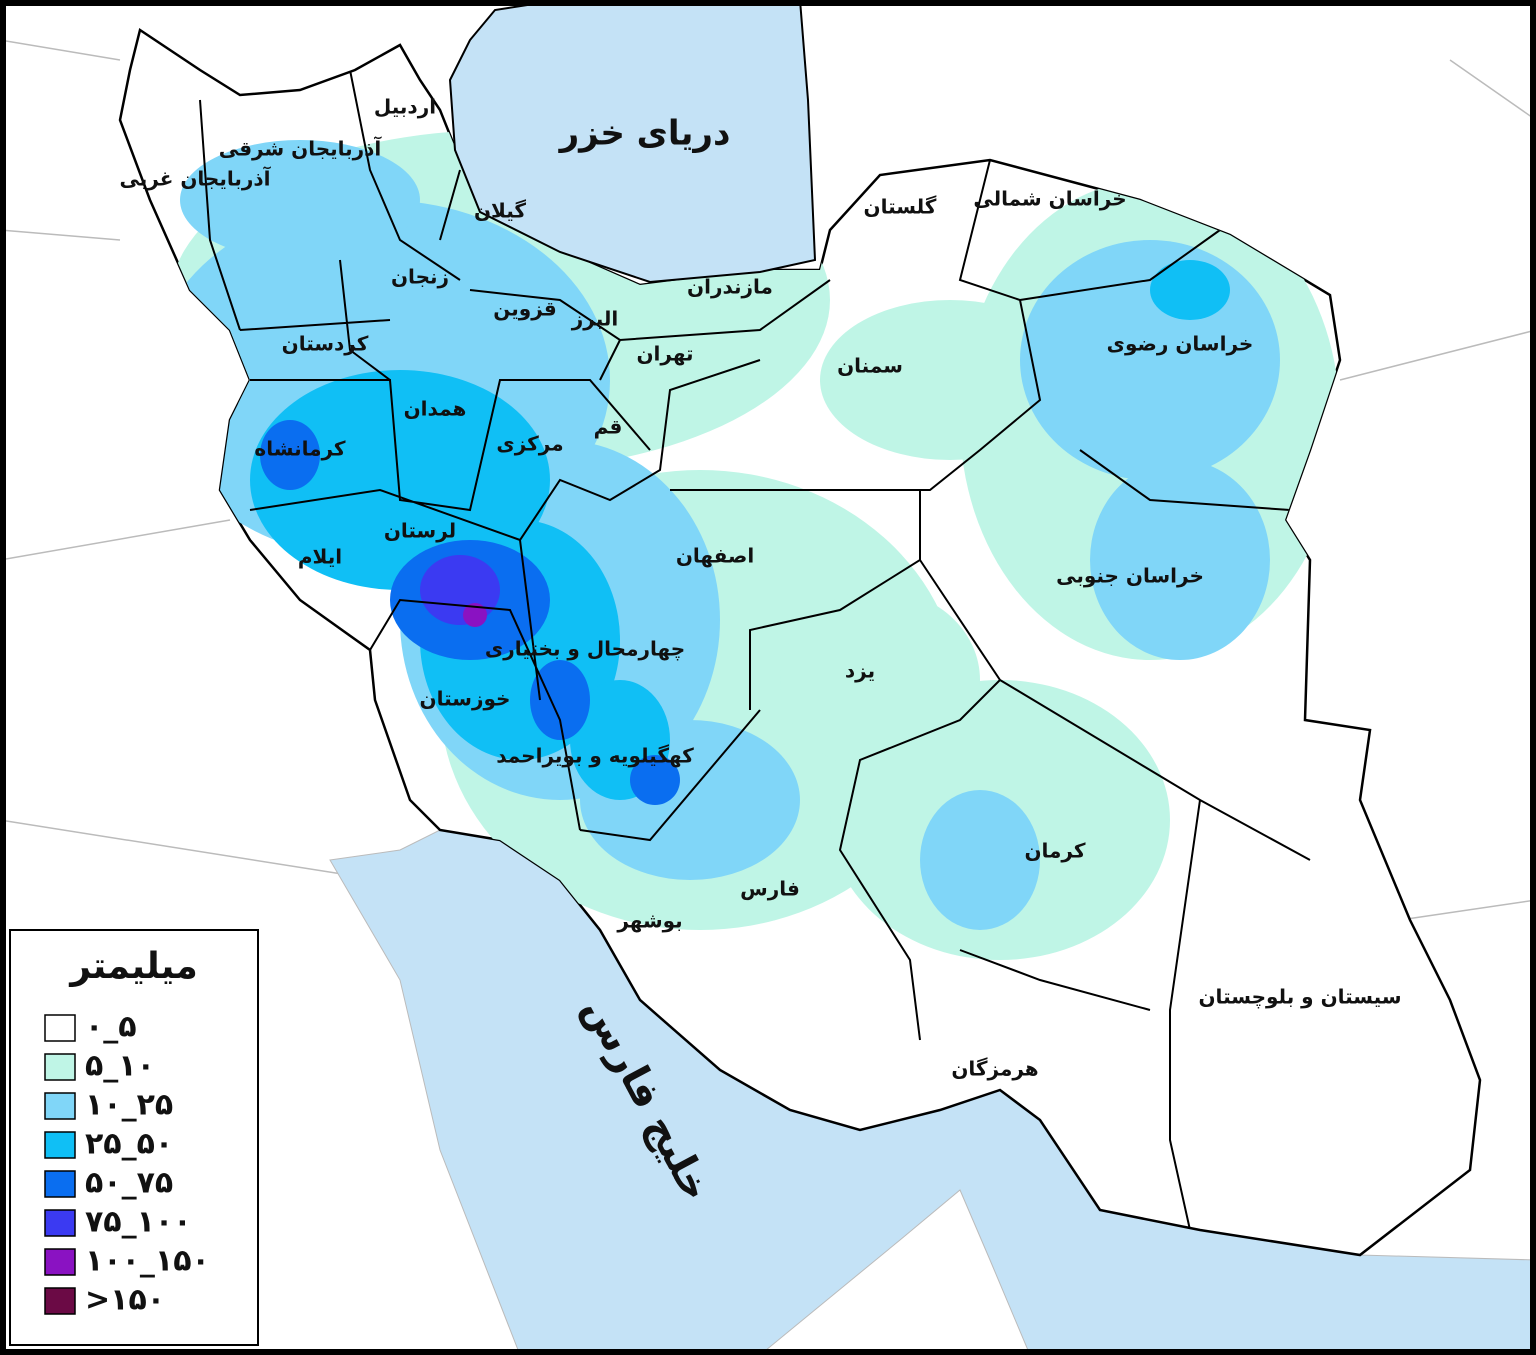  I want to click on legend-label: ۵_۱۰, so click(120, 1066).